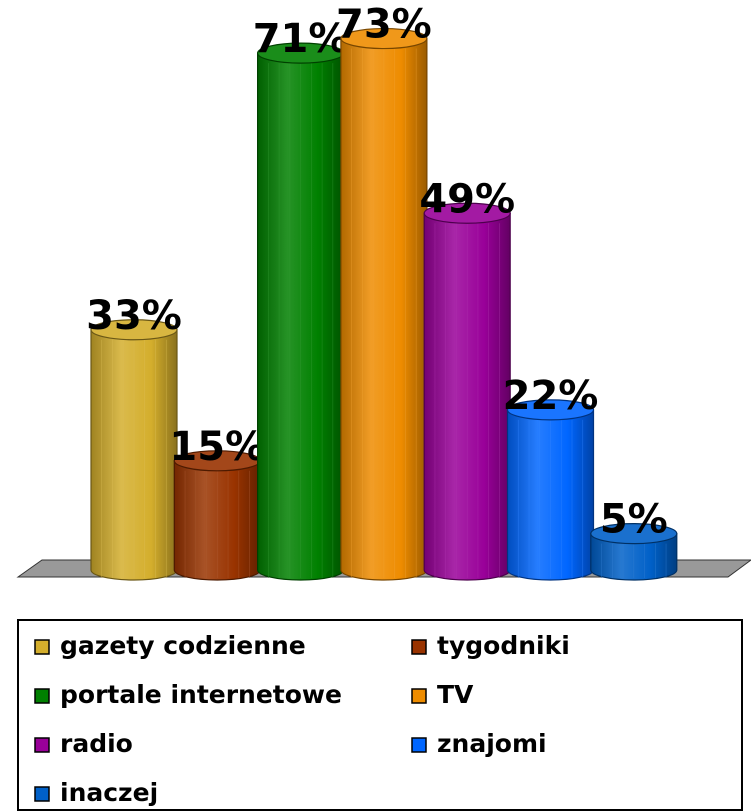 Image resolution: width=751 pixels, height=811 pixels. Describe the element at coordinates (301, 39) in the screenshot. I see `data-label: 71%` at that location.